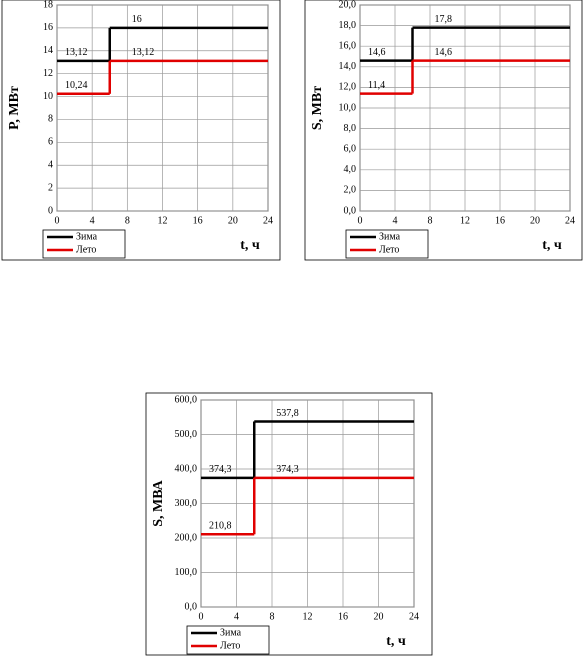 Image resolution: width=585 pixels, height=656 pixels. Describe the element at coordinates (50, 119) in the screenshot. I see `y-tick-label: 8` at that location.